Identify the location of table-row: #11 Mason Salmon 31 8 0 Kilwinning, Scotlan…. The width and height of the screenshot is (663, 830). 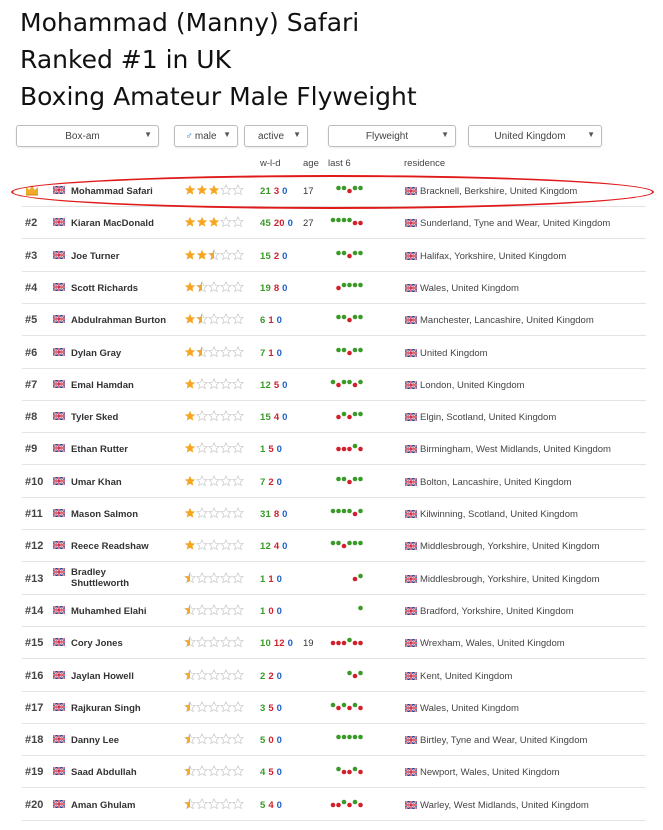
(334, 514).